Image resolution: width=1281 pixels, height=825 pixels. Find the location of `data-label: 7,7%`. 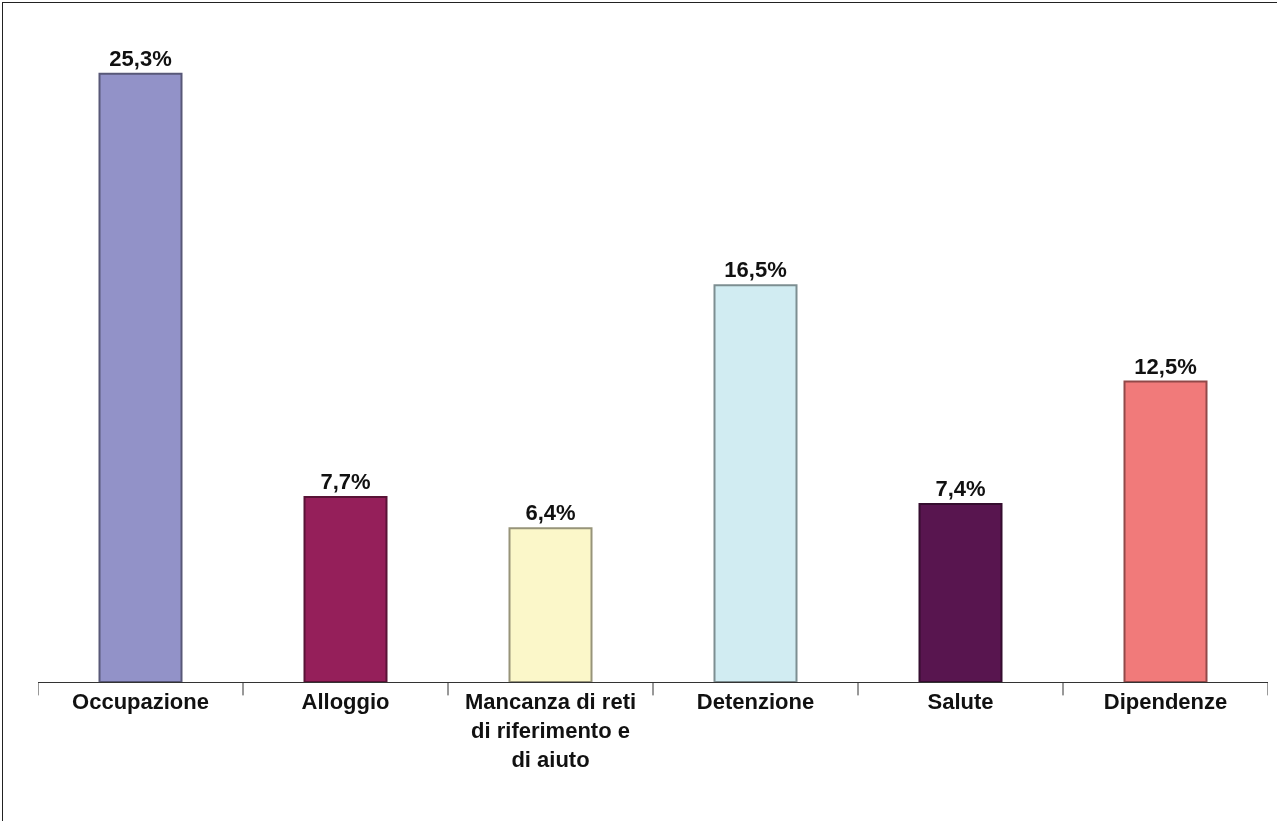

data-label: 7,7% is located at coordinates (345, 481).